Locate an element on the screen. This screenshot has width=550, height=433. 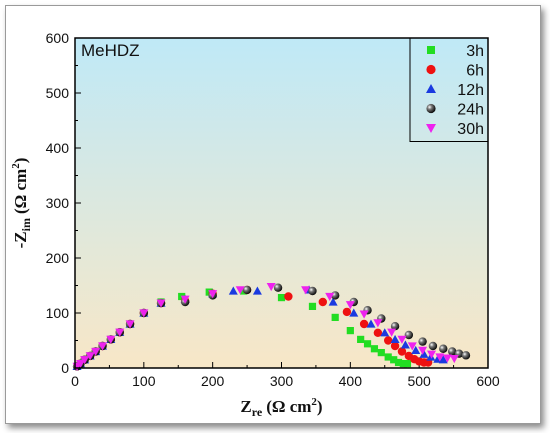
x-axis-label-main: Z is located at coordinates (245, 406).